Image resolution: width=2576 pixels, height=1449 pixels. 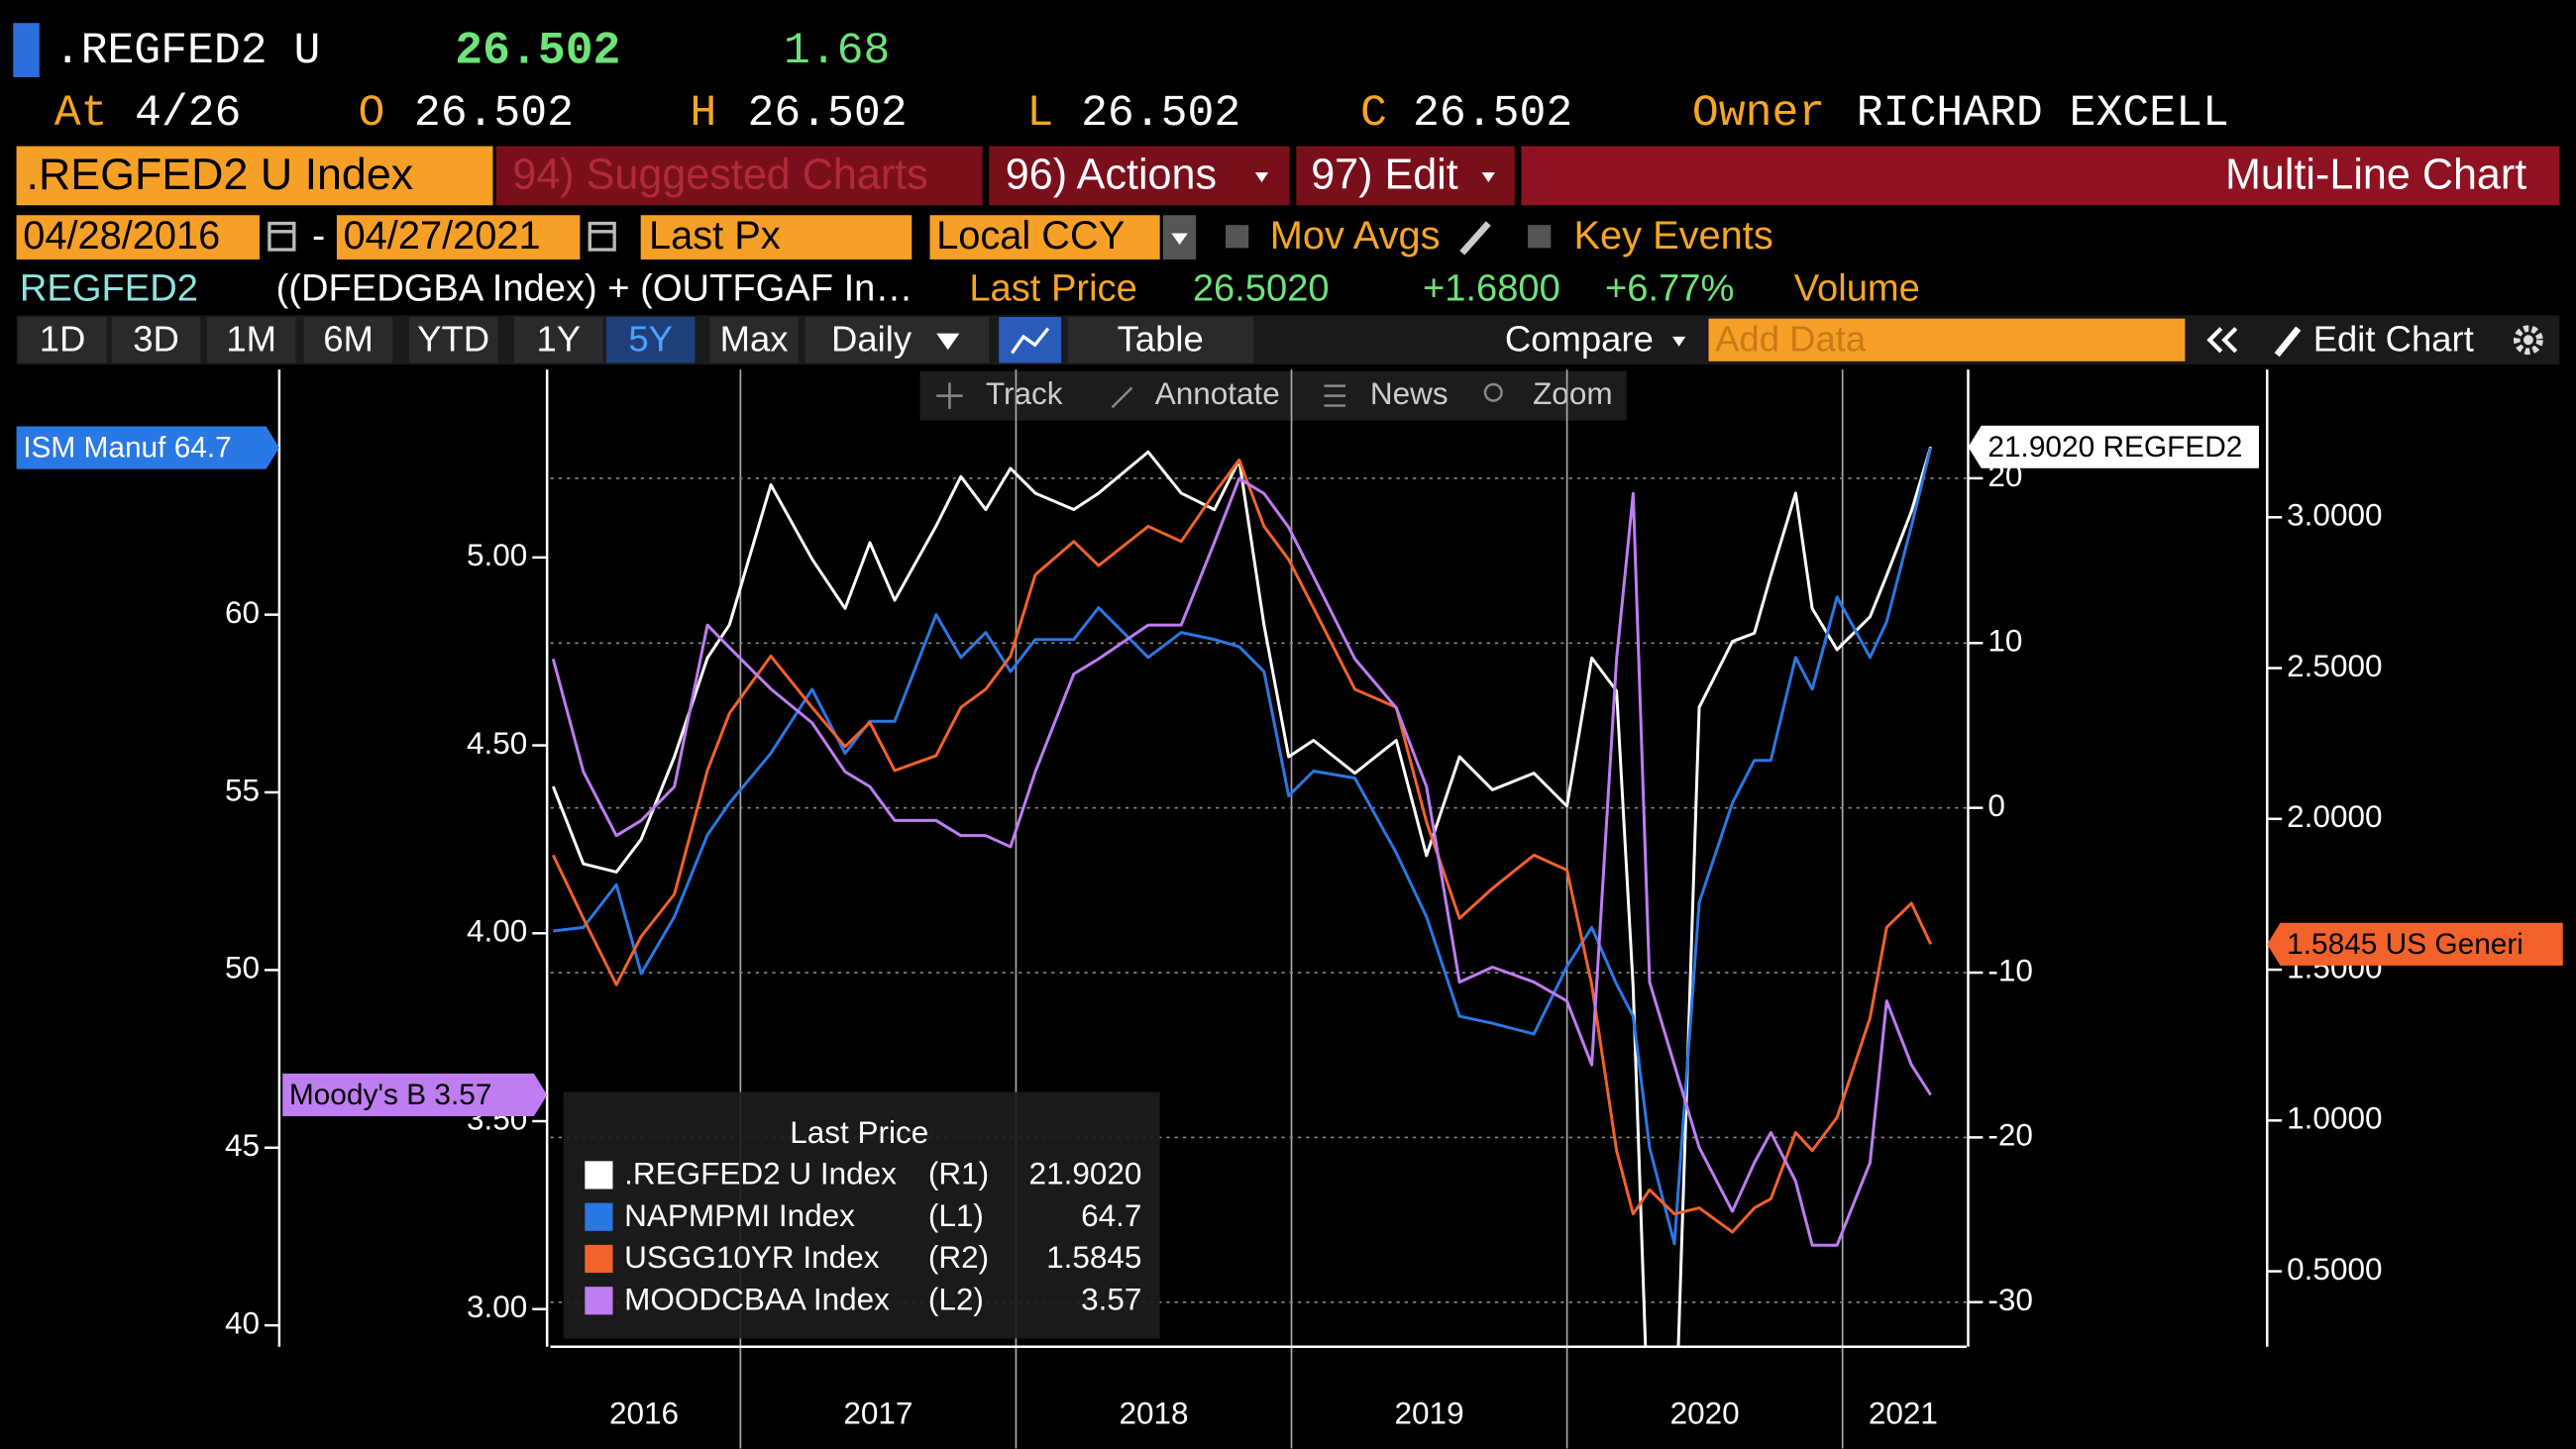 What do you see at coordinates (1579, 339) in the screenshot?
I see `compare: Compare` at bounding box center [1579, 339].